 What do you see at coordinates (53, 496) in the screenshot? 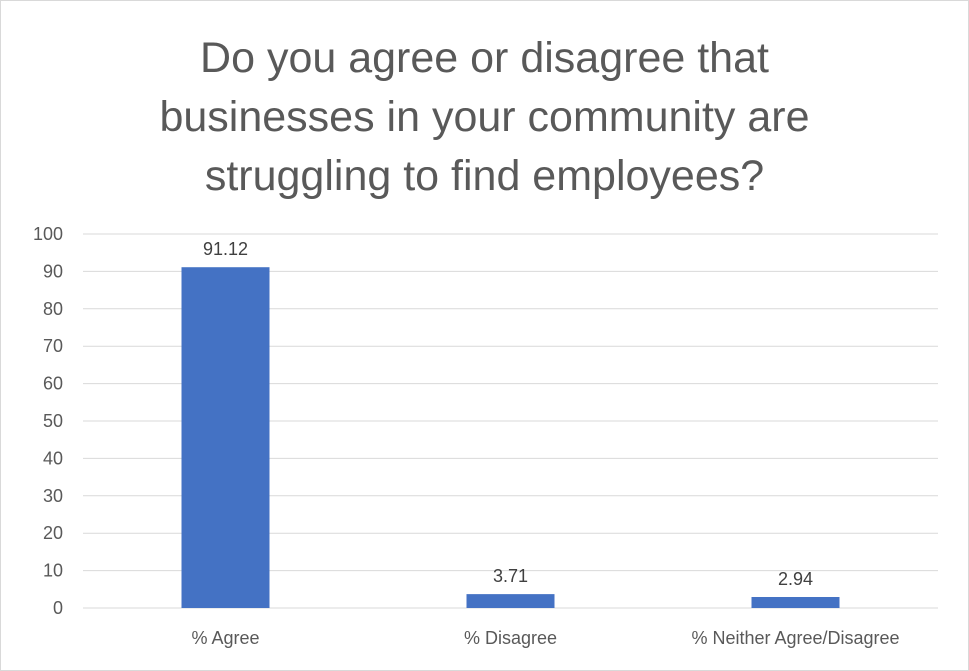
I see `y-tick-label-30: 30` at bounding box center [53, 496].